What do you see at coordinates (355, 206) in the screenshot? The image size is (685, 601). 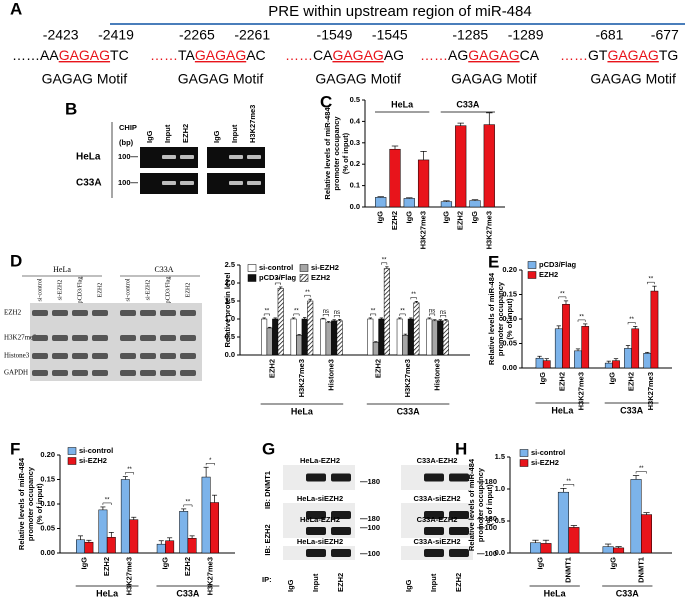 I see `y-tick-label: 0.0` at bounding box center [355, 206].